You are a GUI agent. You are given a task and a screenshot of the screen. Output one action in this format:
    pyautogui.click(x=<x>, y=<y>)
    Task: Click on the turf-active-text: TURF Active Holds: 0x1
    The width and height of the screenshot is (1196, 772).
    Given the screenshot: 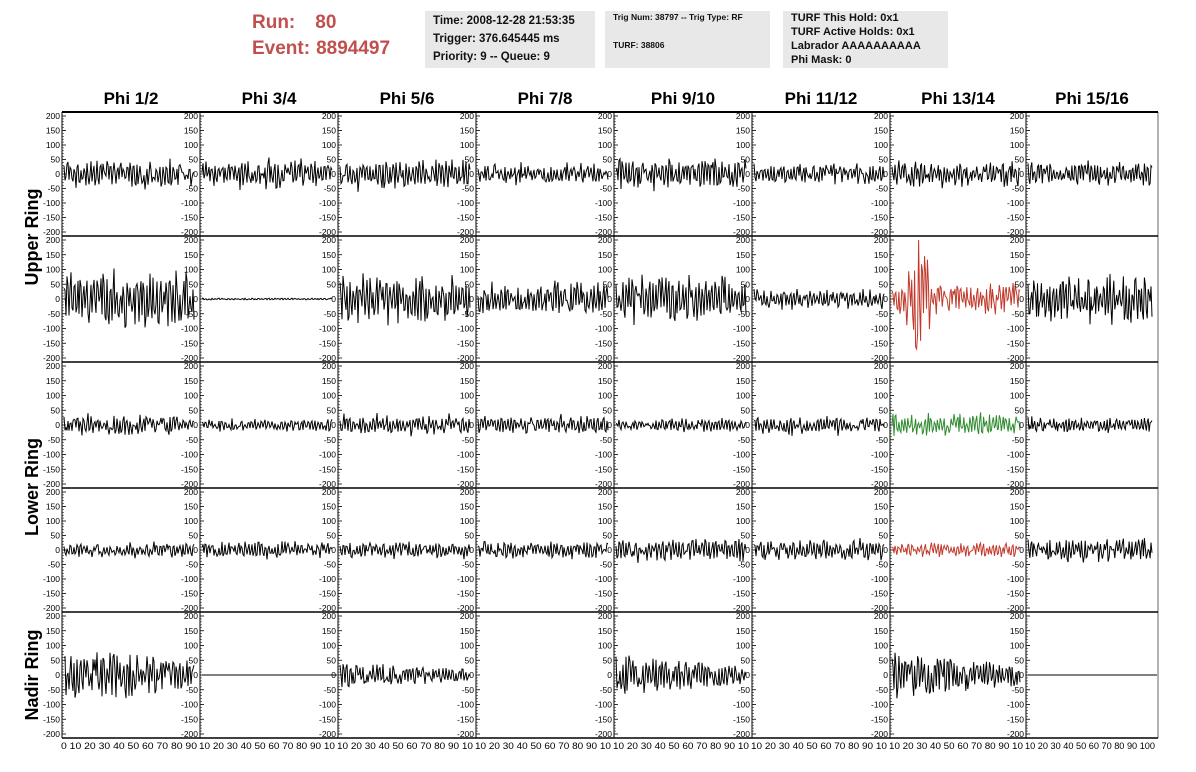 What is the action you would take?
    pyautogui.click(x=853, y=32)
    